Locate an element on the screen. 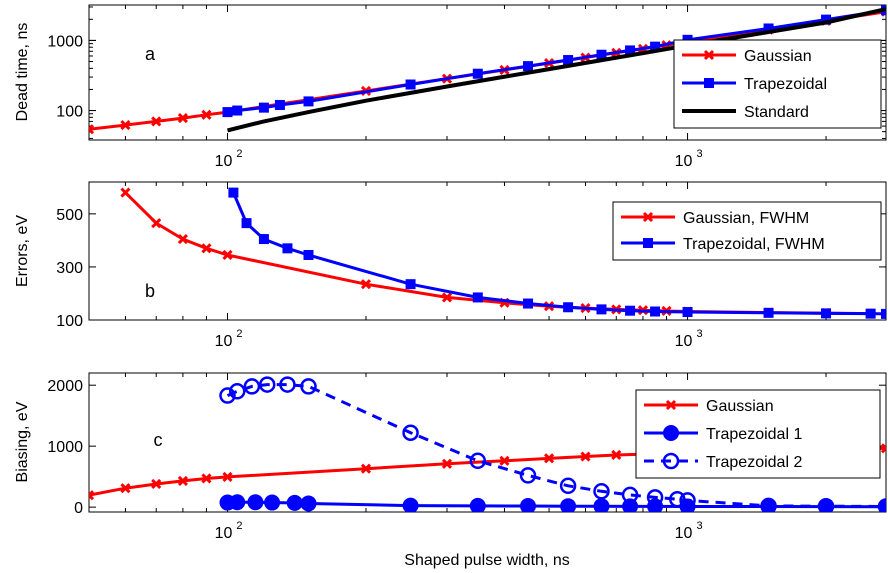 The width and height of the screenshot is (888, 573). legend-label: Standard is located at coordinates (776, 112).